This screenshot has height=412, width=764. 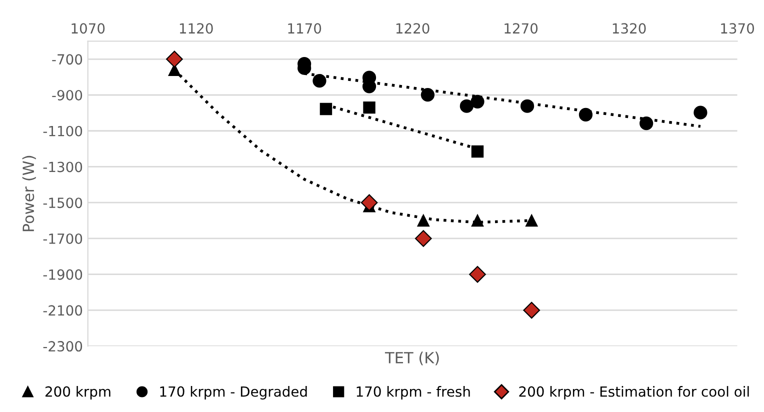 What do you see at coordinates (413, 28) in the screenshot?
I see `x-tick-label: 1220` at bounding box center [413, 28].